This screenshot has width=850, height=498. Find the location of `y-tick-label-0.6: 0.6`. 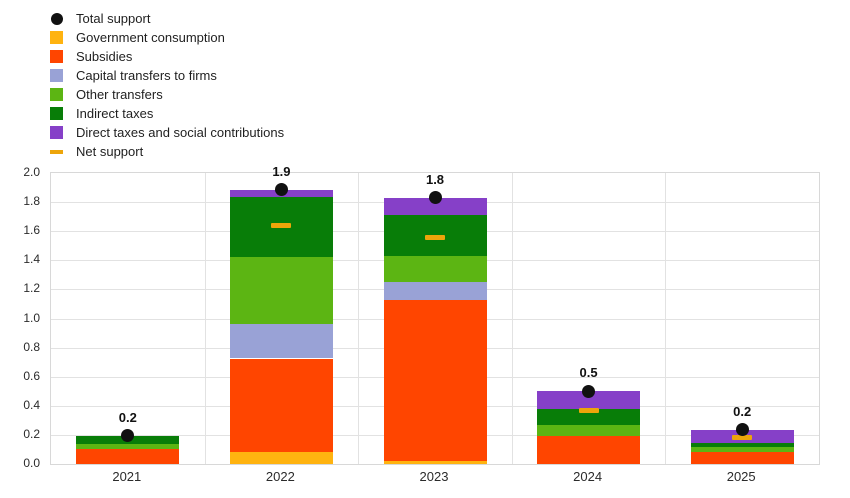

y-tick-label-0.6: 0.6 is located at coordinates (31, 375).